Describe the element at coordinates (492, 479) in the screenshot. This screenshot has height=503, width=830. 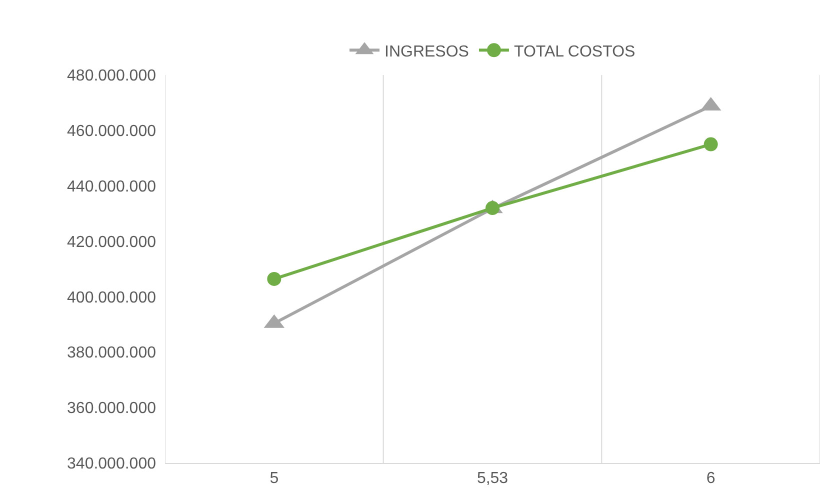
I see `x-tick-label: 5,53` at that location.